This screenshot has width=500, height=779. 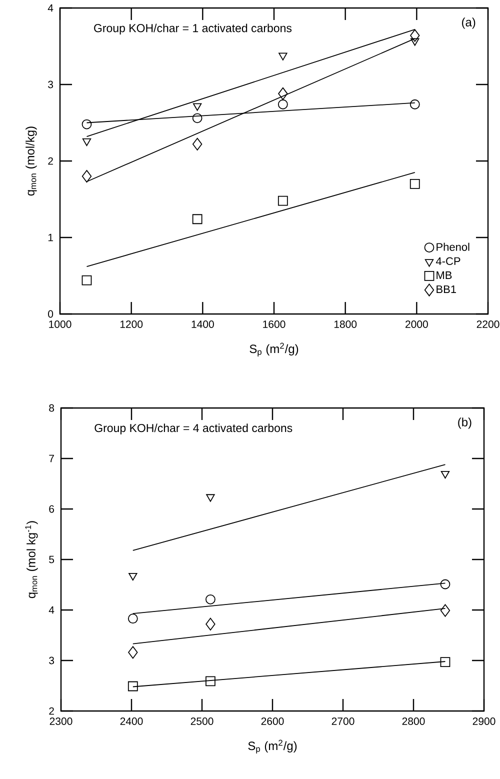 What do you see at coordinates (274, 324) in the screenshot?
I see `x-tick-label: 1600` at bounding box center [274, 324].